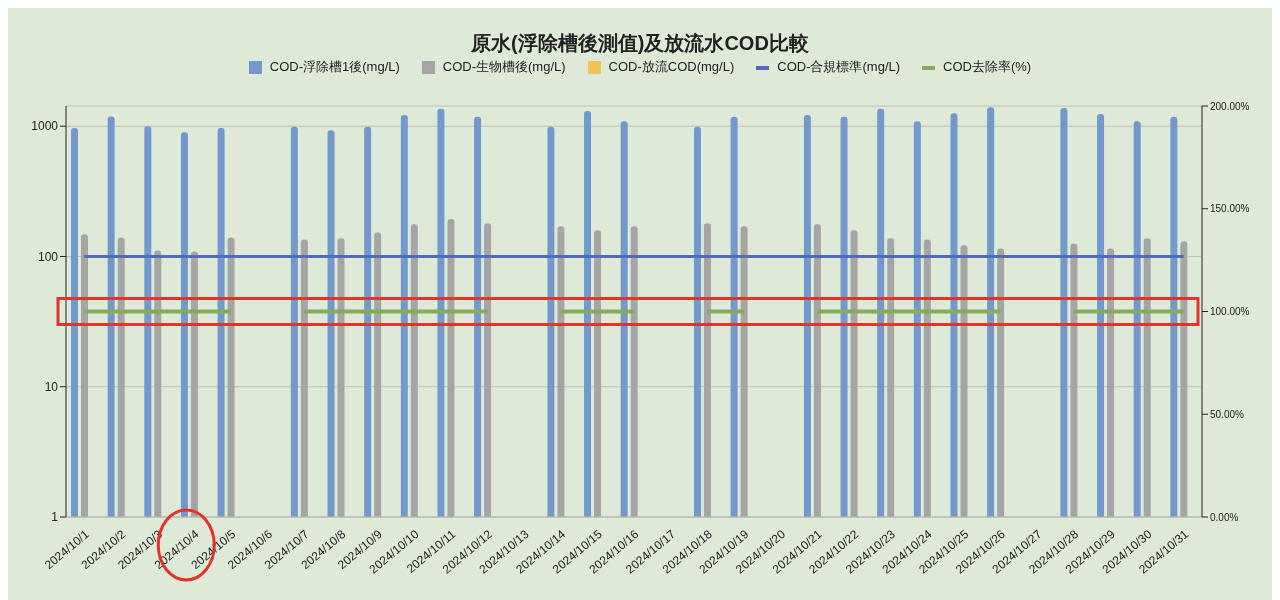 The height and width of the screenshot is (600, 1280). What do you see at coordinates (504, 67) in the screenshot?
I see `legend-label: COD-生物槽後(mg/L)` at bounding box center [504, 67].